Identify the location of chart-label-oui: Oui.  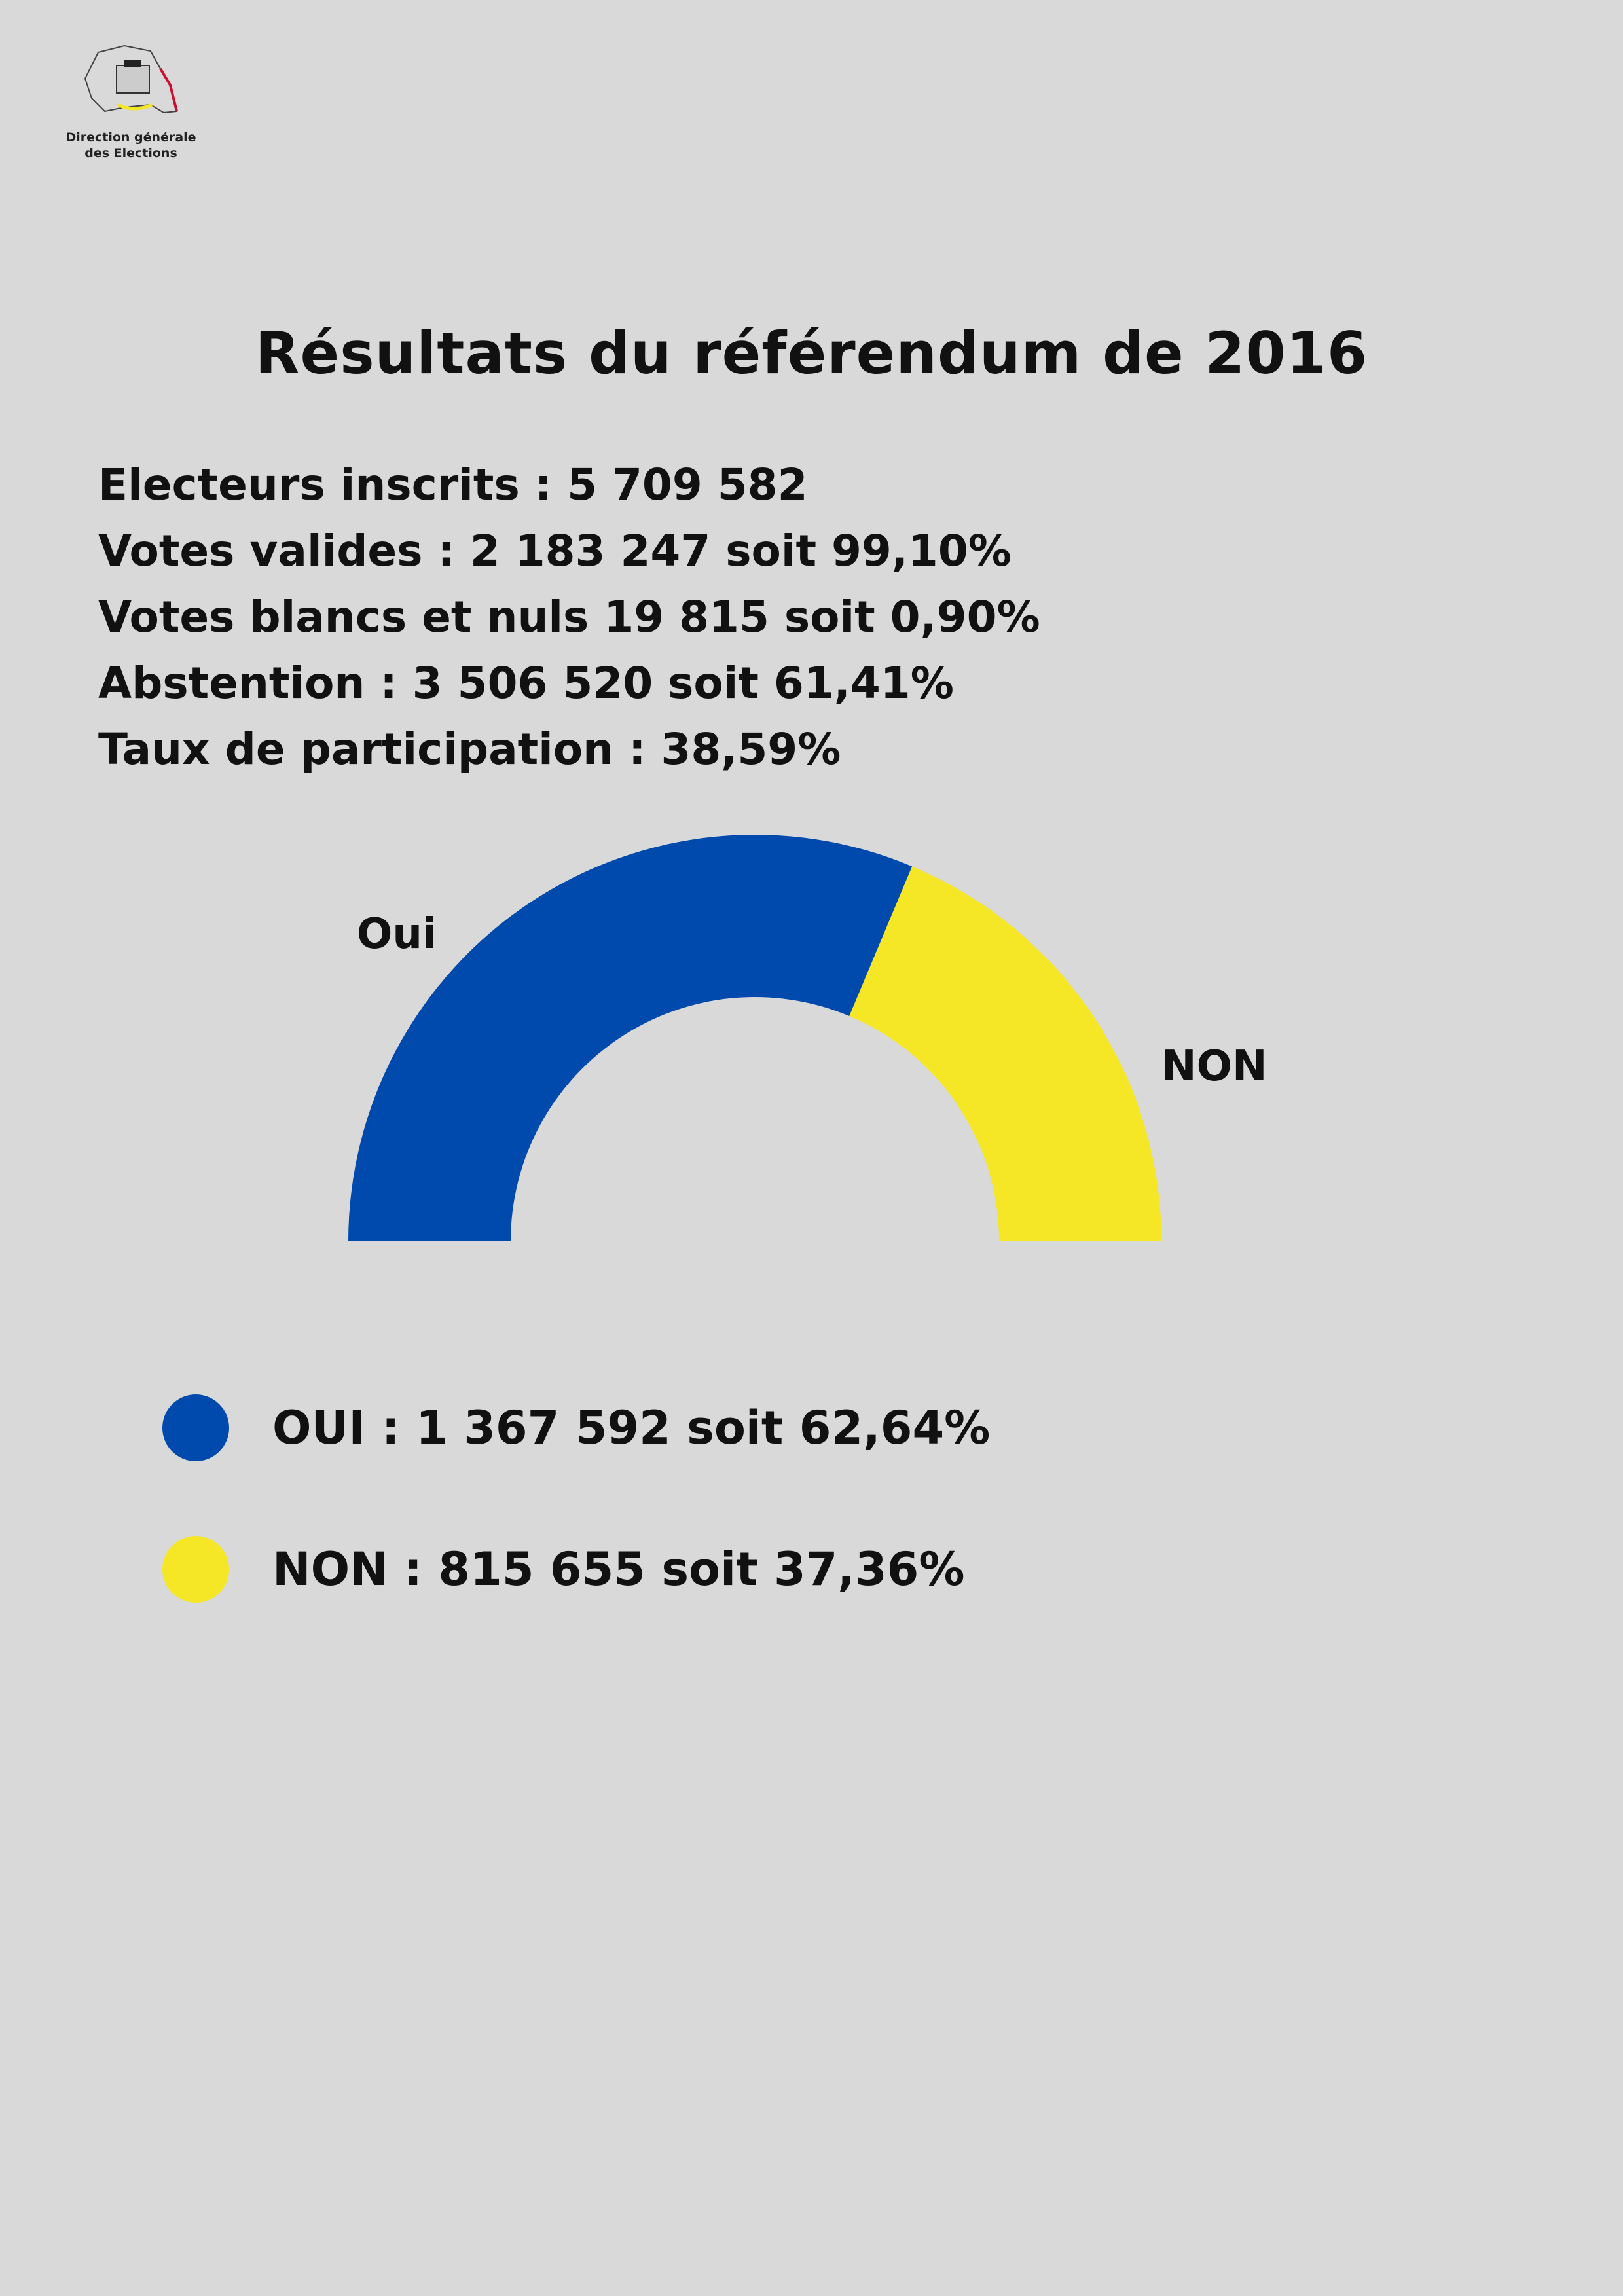
(397, 934).